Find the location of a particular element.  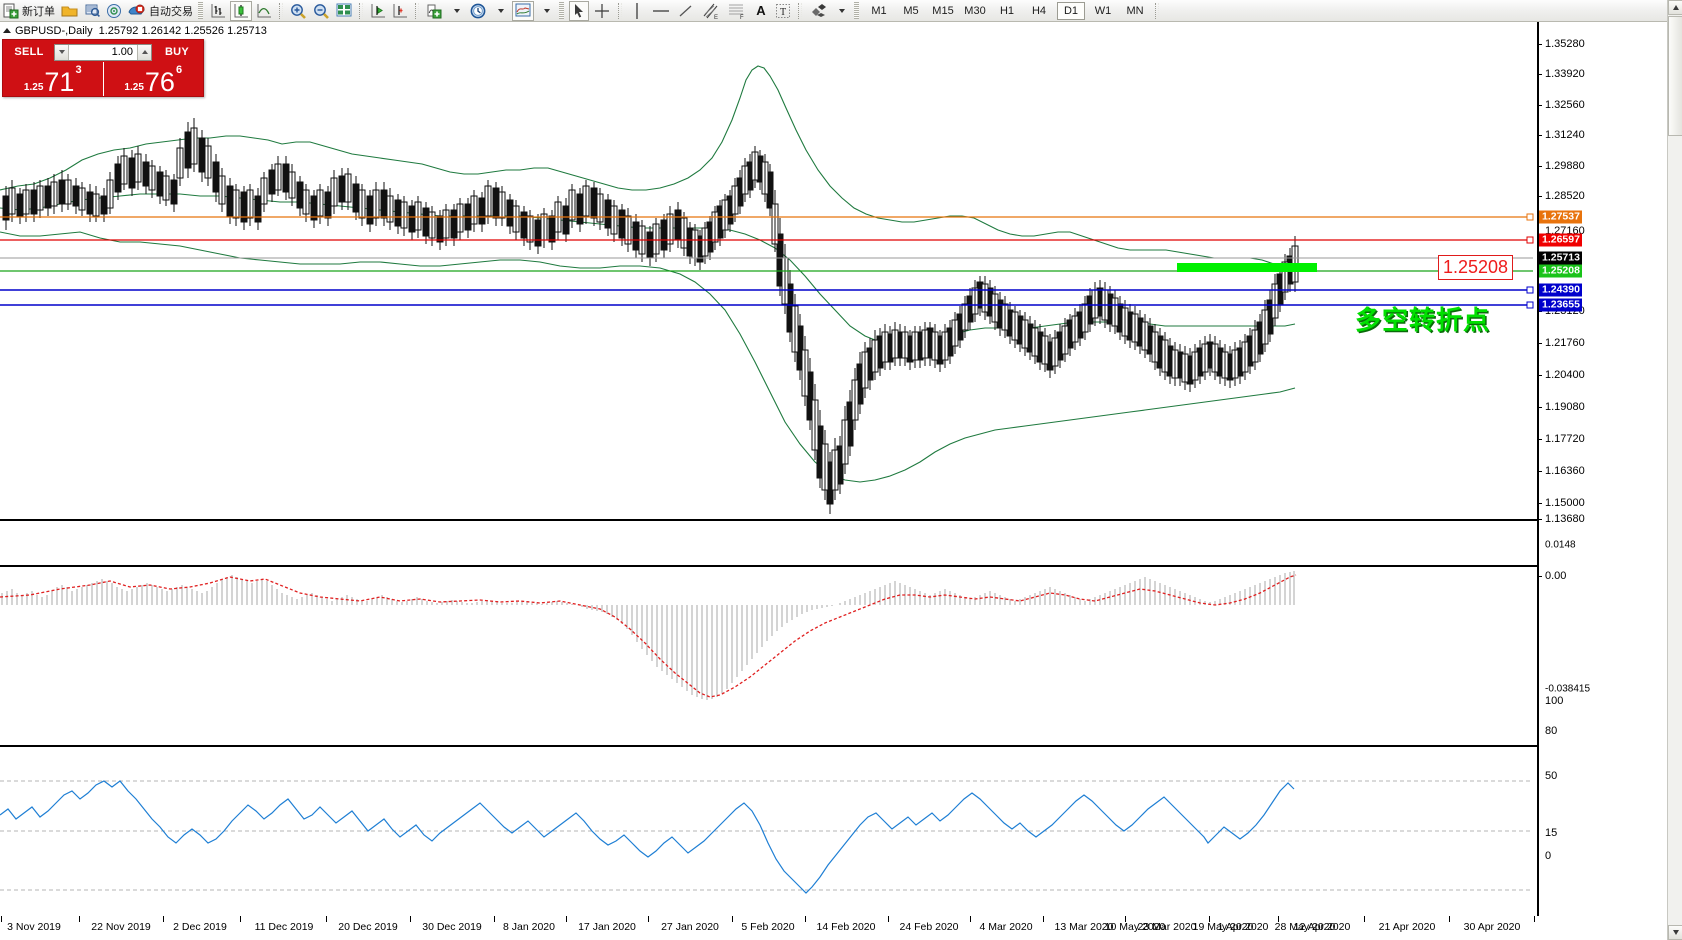

vertical-line-icon is located at coordinates (637, 11).